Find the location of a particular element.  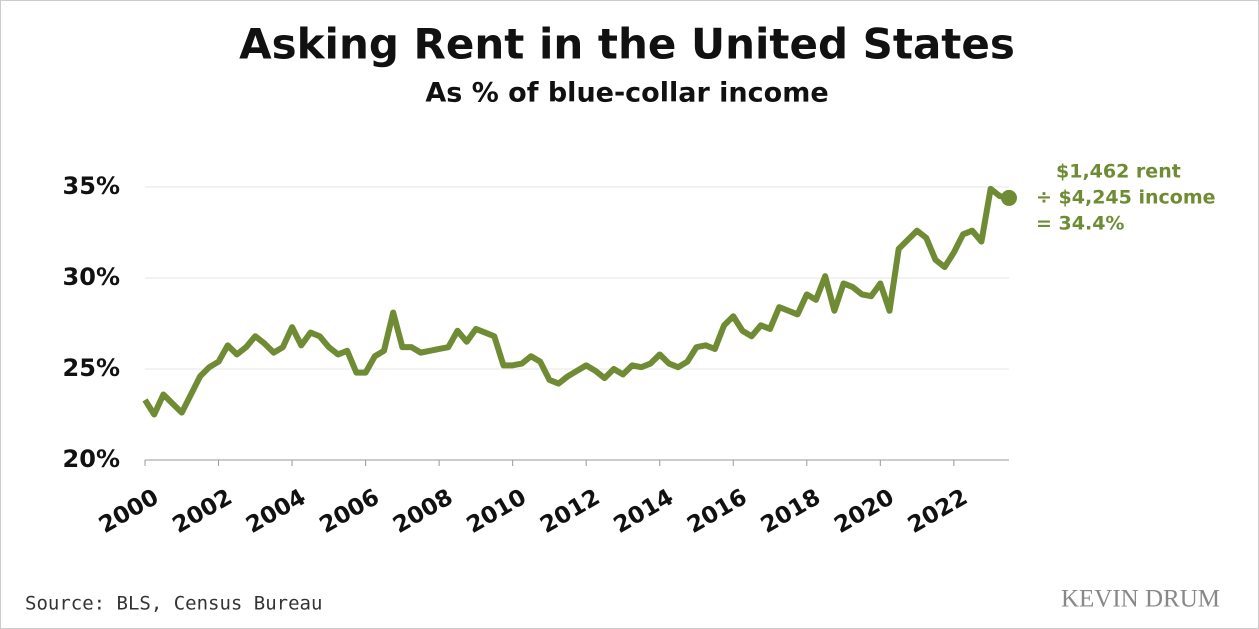

annotation: $1,462 rent ÷ $4,245 income = 34.4% is located at coordinates (1126, 198).